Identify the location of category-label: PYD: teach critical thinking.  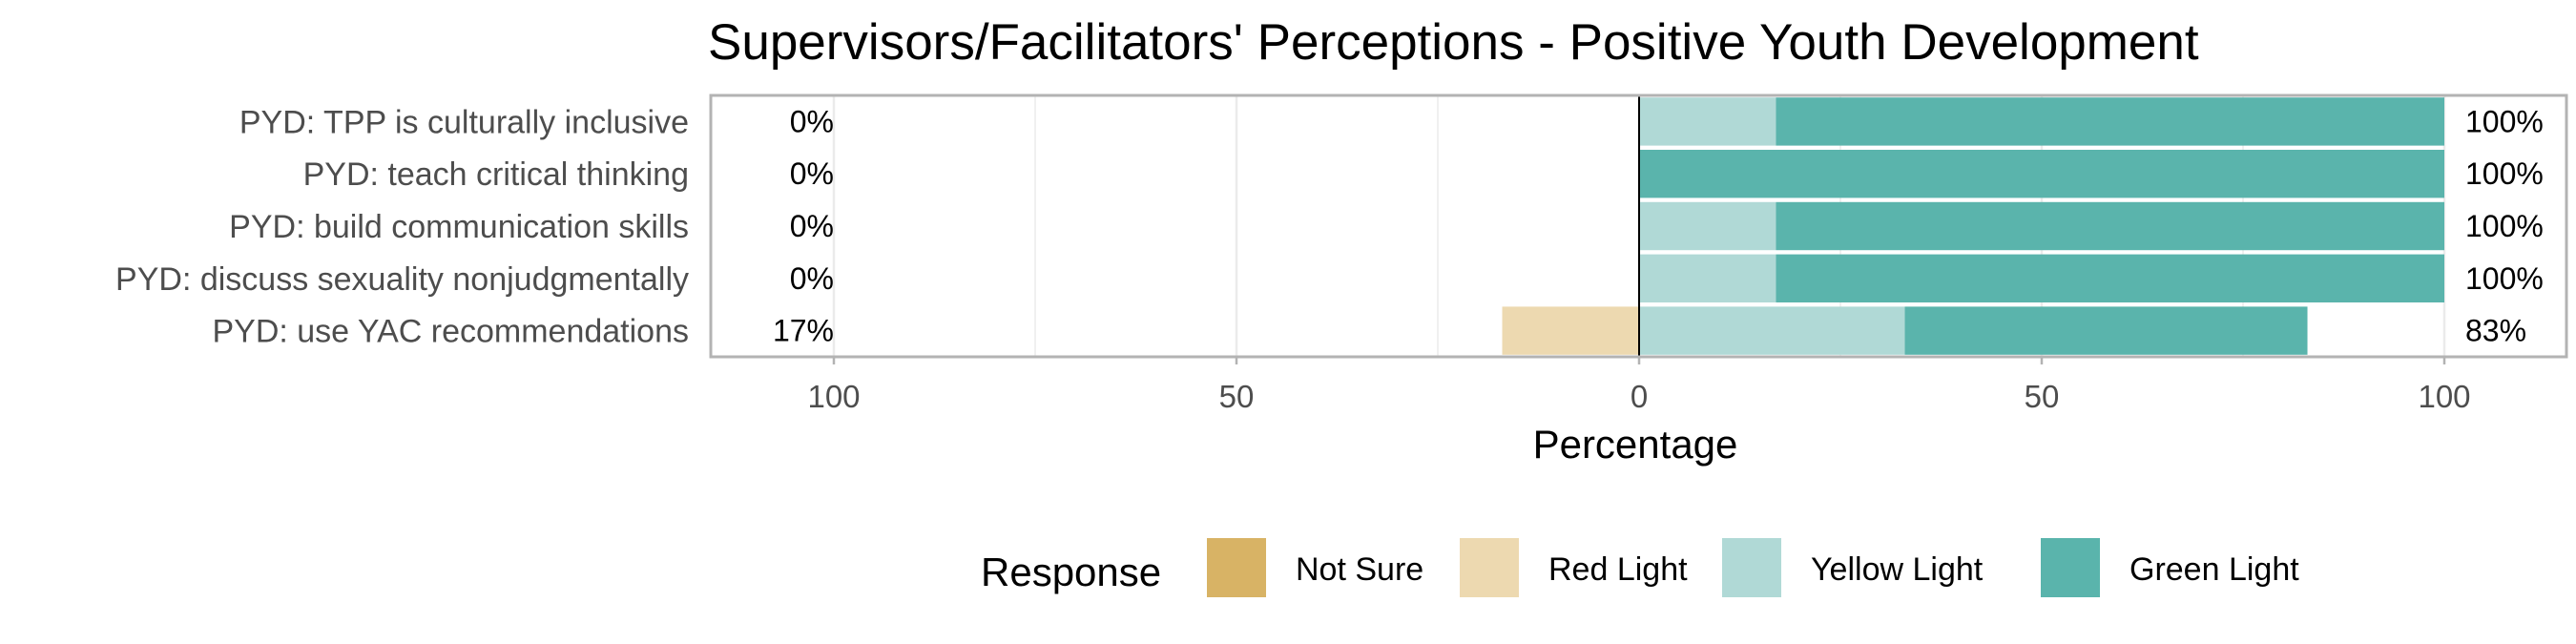
(496, 174).